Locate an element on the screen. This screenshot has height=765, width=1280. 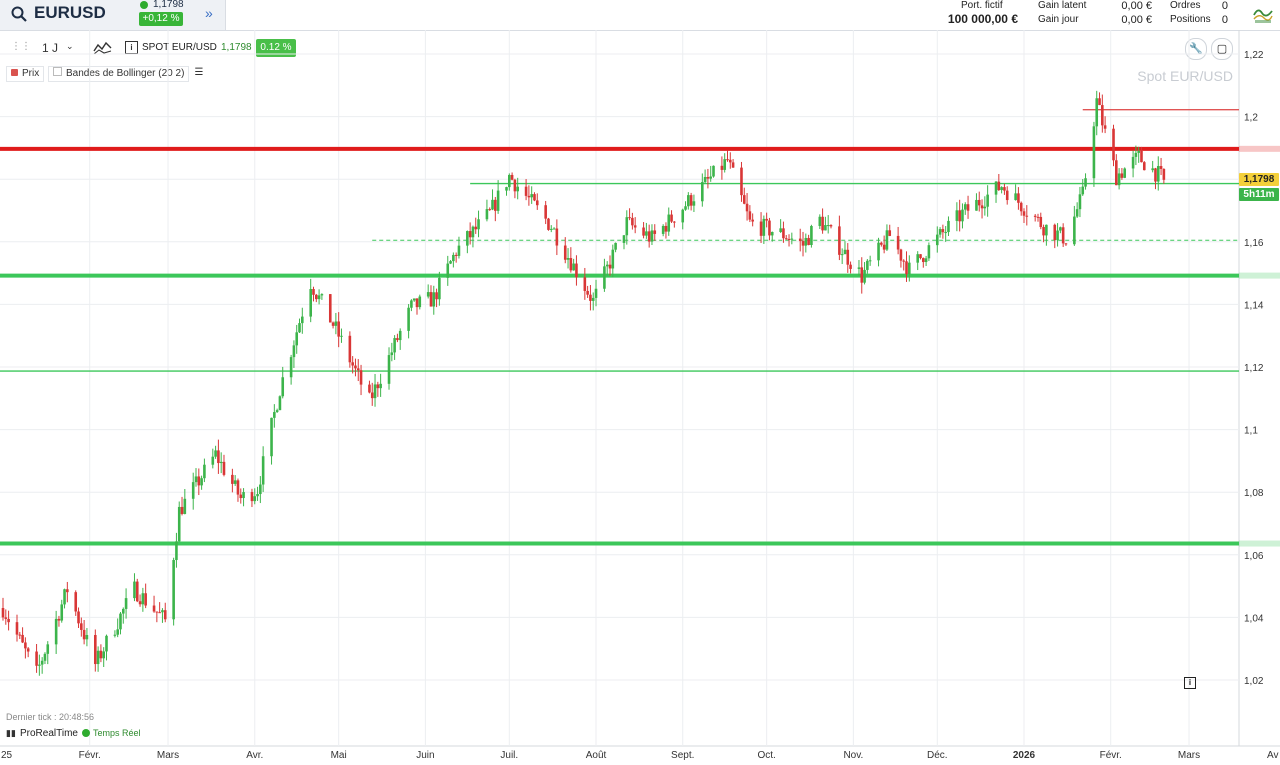
instrument-change-badge: 0.12 % is located at coordinates (276, 48).